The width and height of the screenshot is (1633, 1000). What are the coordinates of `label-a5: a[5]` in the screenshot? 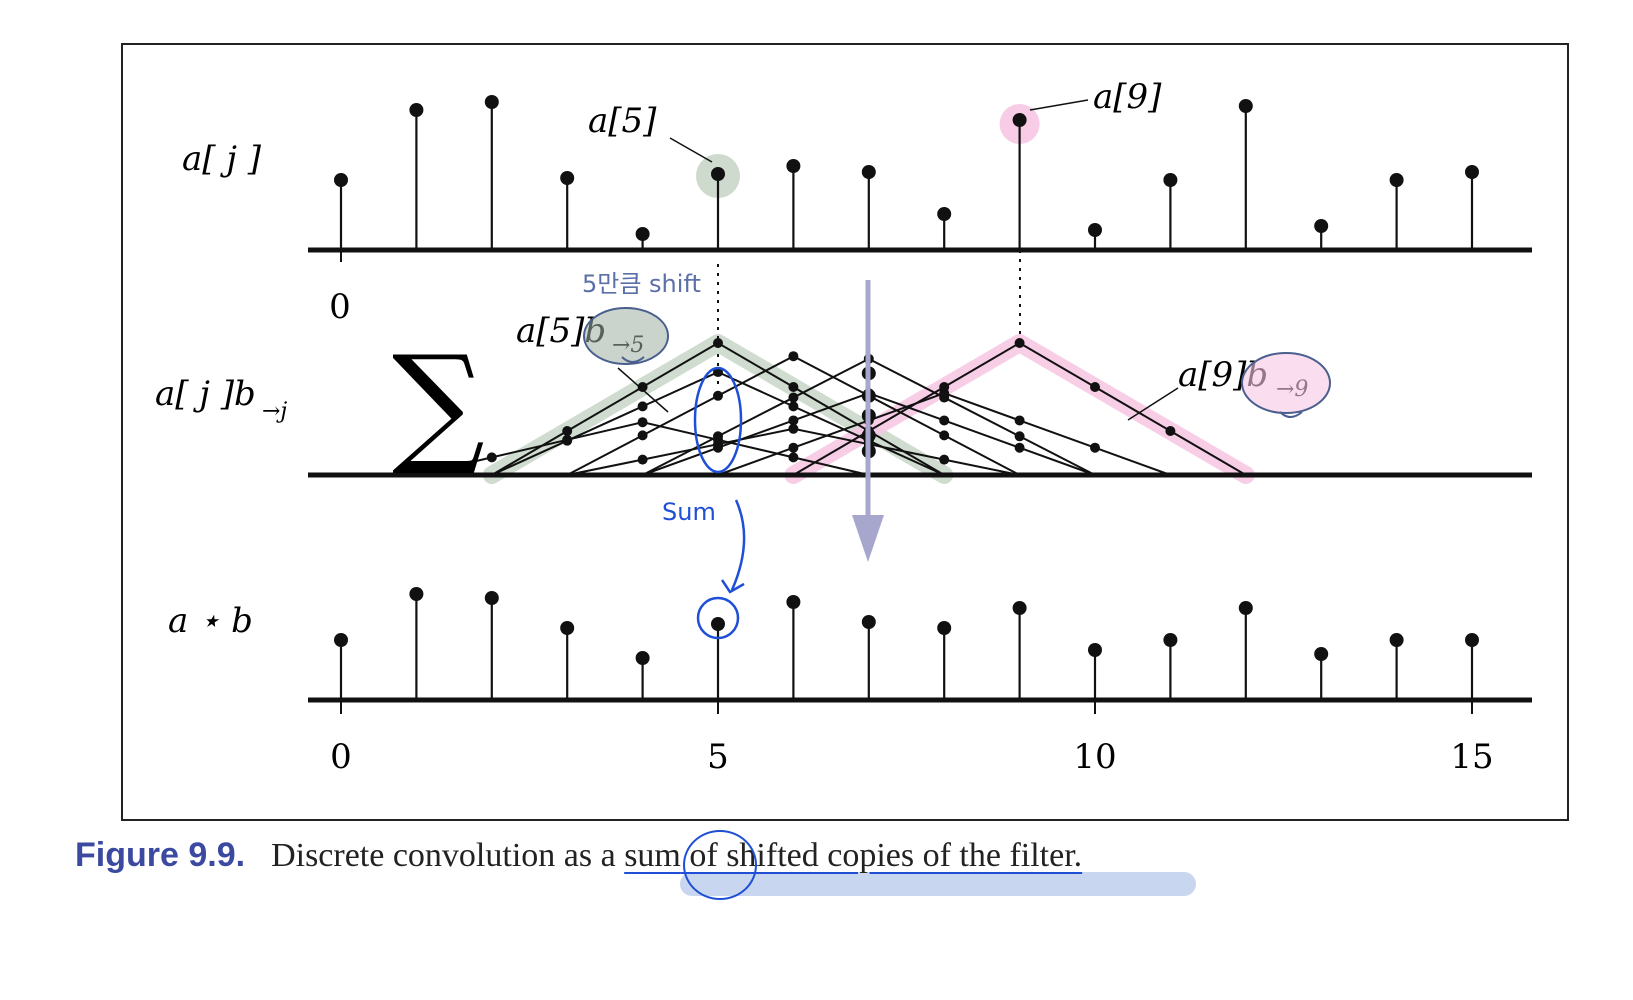 It's located at (622, 121).